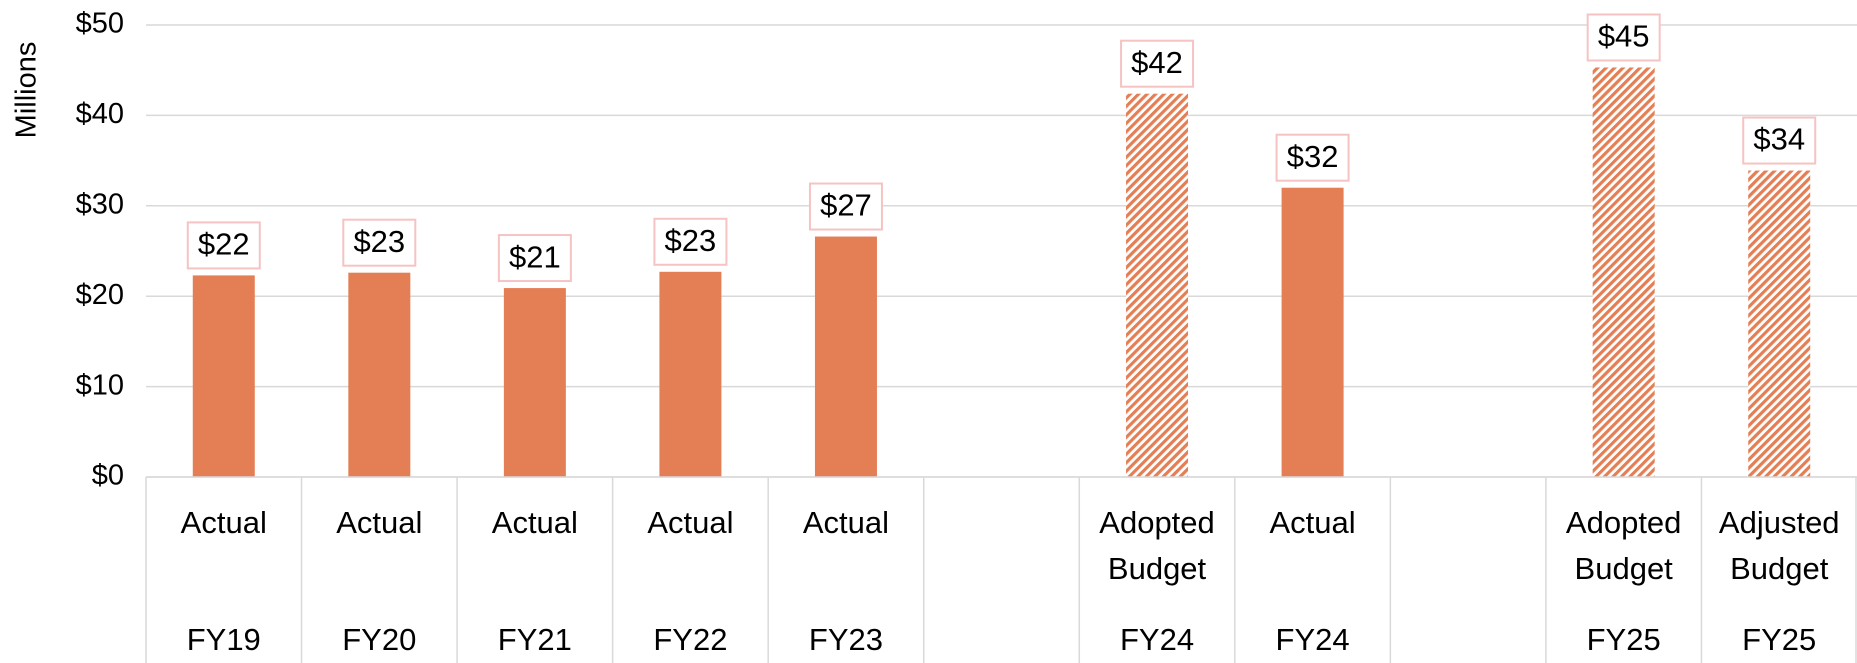 The height and width of the screenshot is (663, 1857). I want to click on x-group-label: FY22, so click(690, 639).